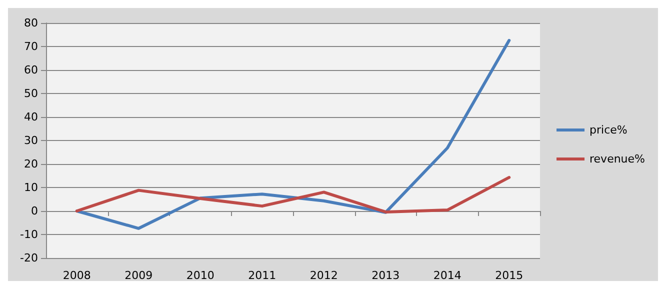 Image resolution: width=666 pixels, height=289 pixels. What do you see at coordinates (31, 140) in the screenshot?
I see `y-tick-label: 30` at bounding box center [31, 140].